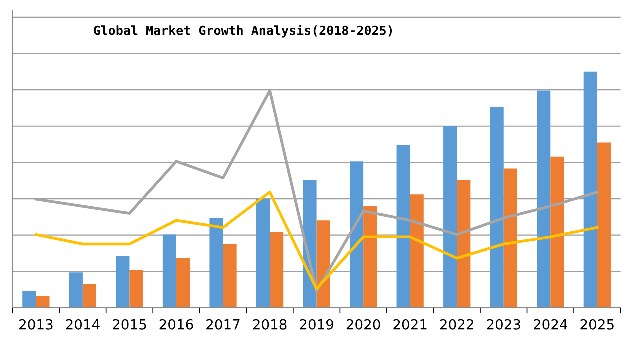 The width and height of the screenshot is (640, 350). Describe the element at coordinates (317, 324) in the screenshot. I see `x-tick-label: 2019` at that location.